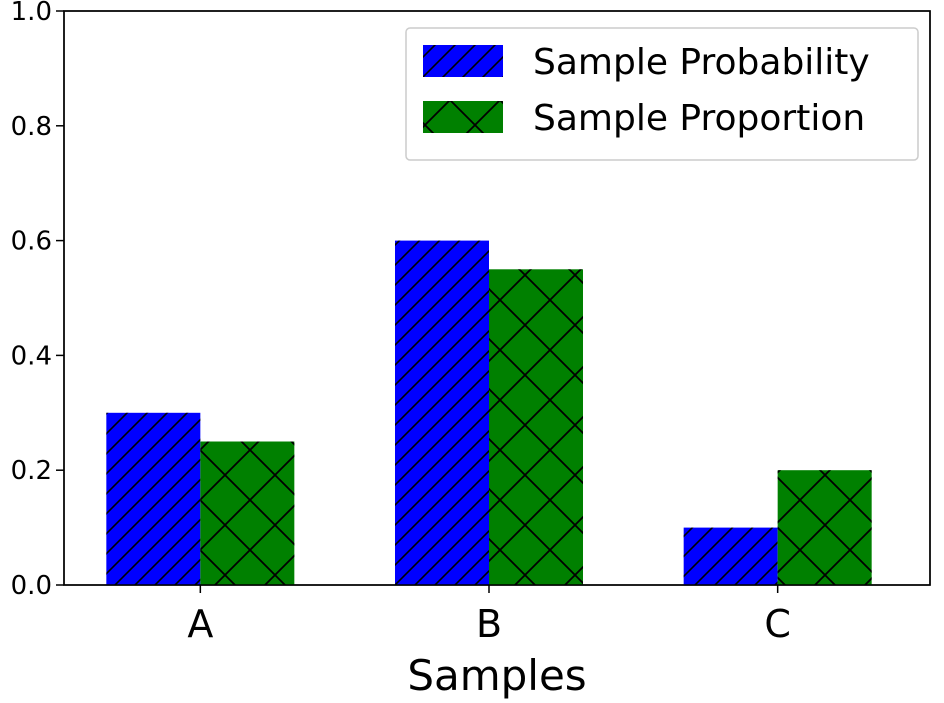 This screenshot has width=944, height=703. I want to click on legend-frame, so click(662, 94).